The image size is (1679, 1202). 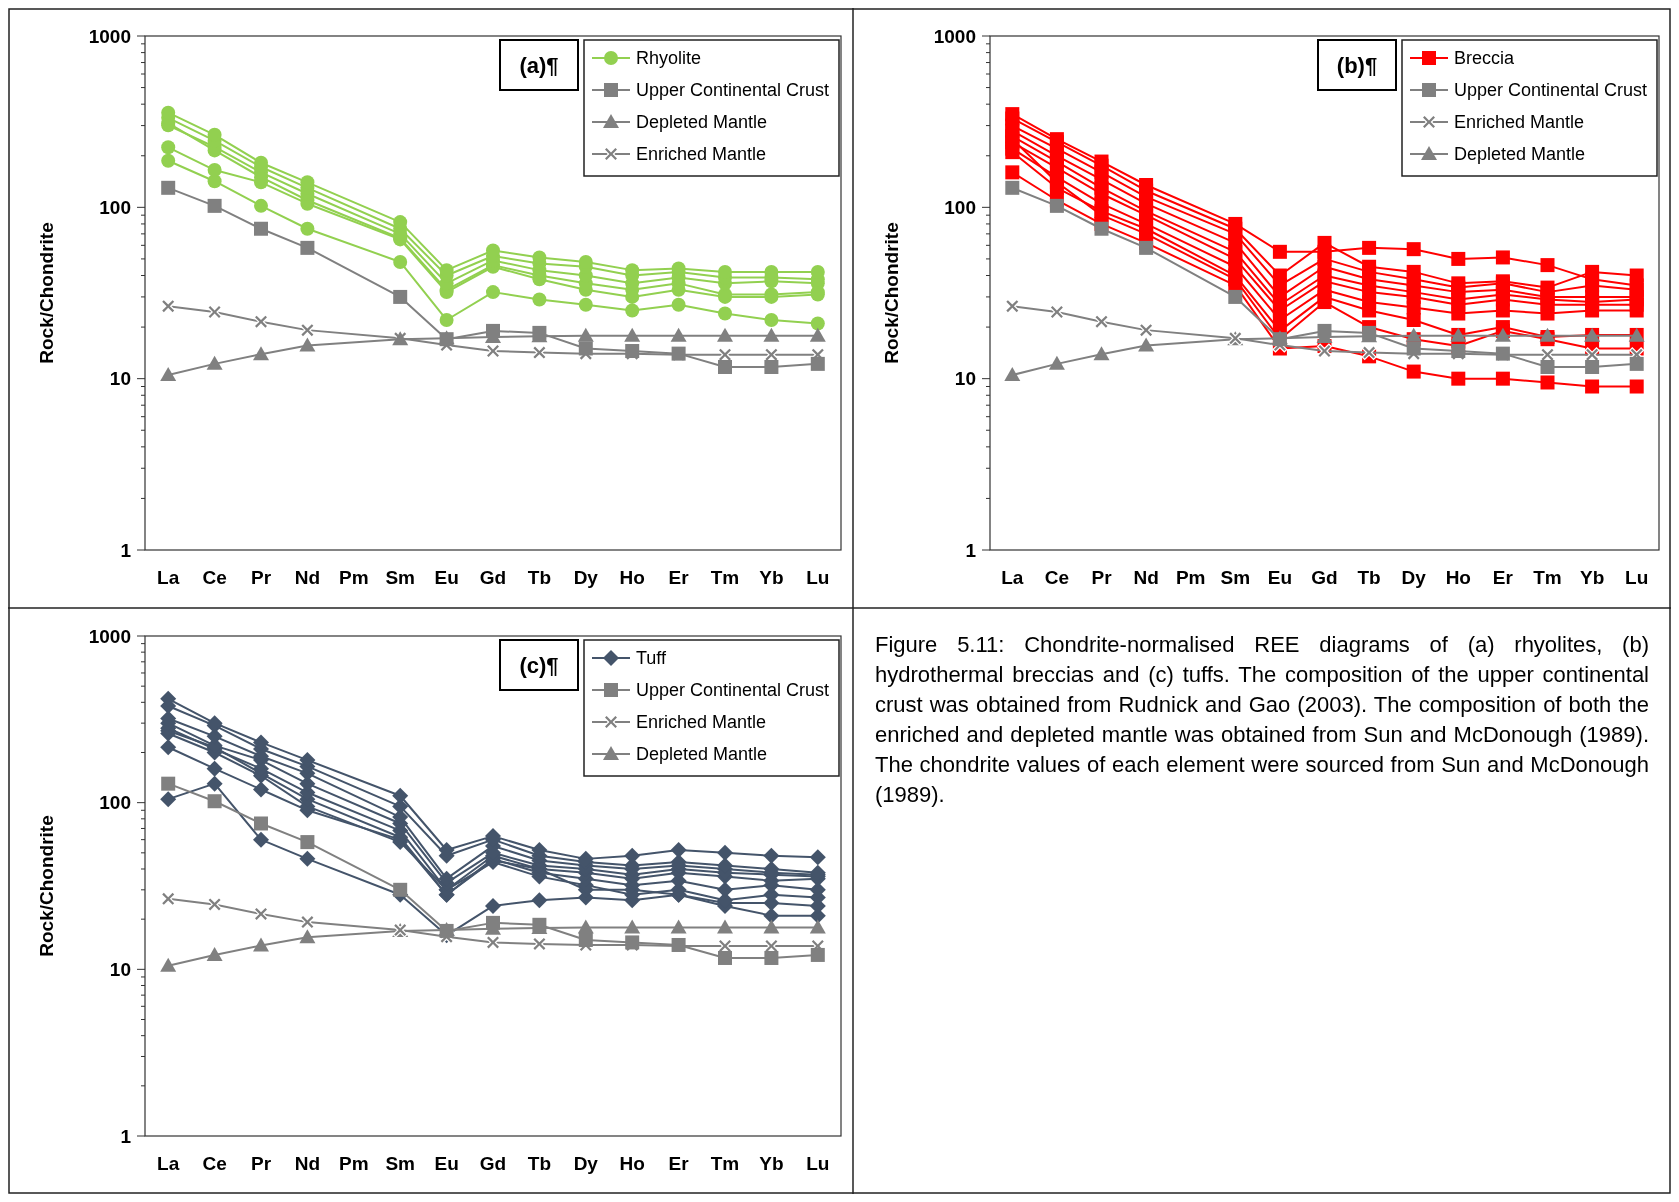 What do you see at coordinates (669, 58) in the screenshot?
I see `legend-label: Rhyolite` at bounding box center [669, 58].